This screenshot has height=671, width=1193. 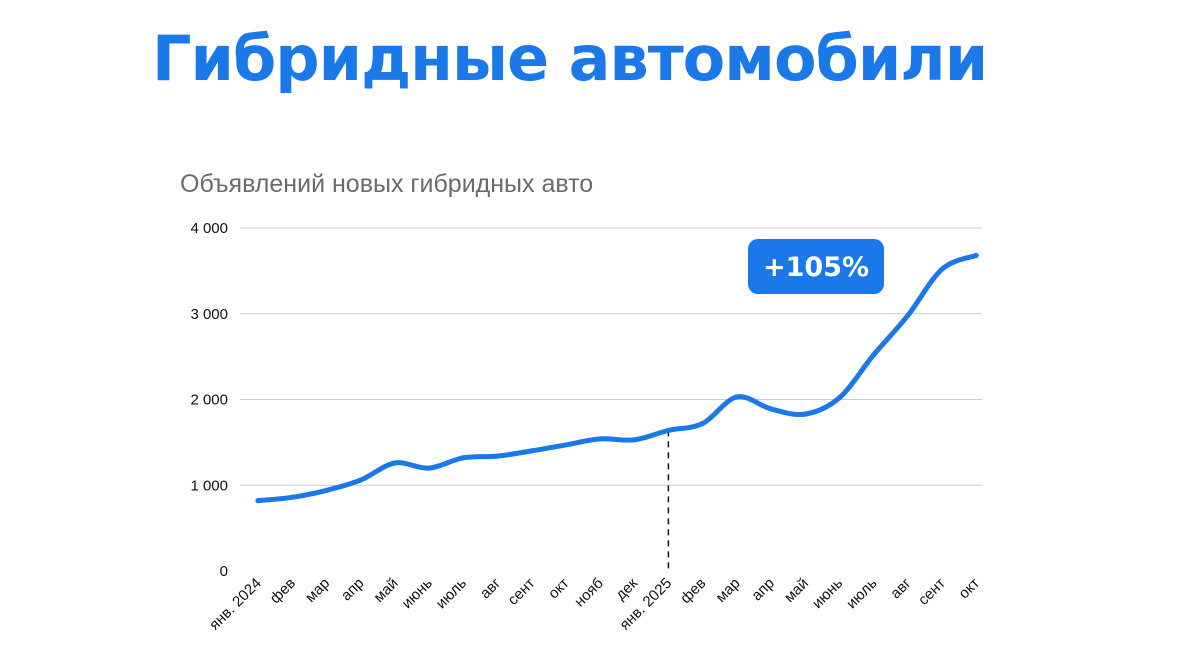 I want to click on x-tick-label: янв. 2024, so click(x=235, y=604).